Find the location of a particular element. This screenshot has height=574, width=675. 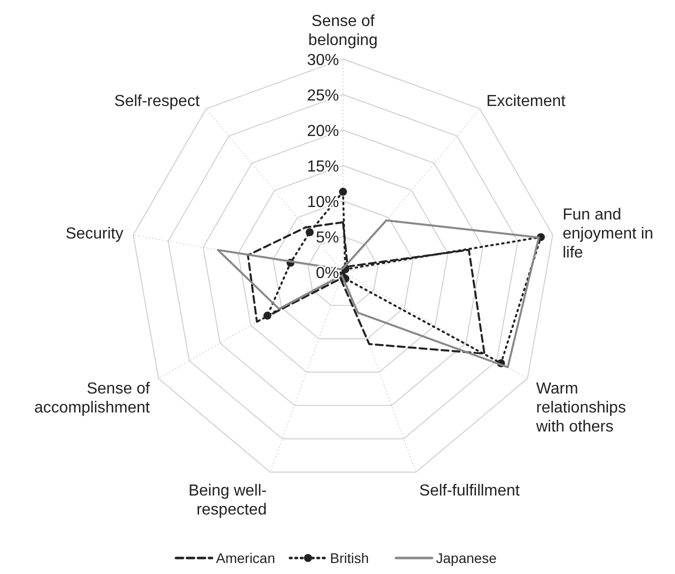

y-tick-label: 25% is located at coordinates (322, 96).